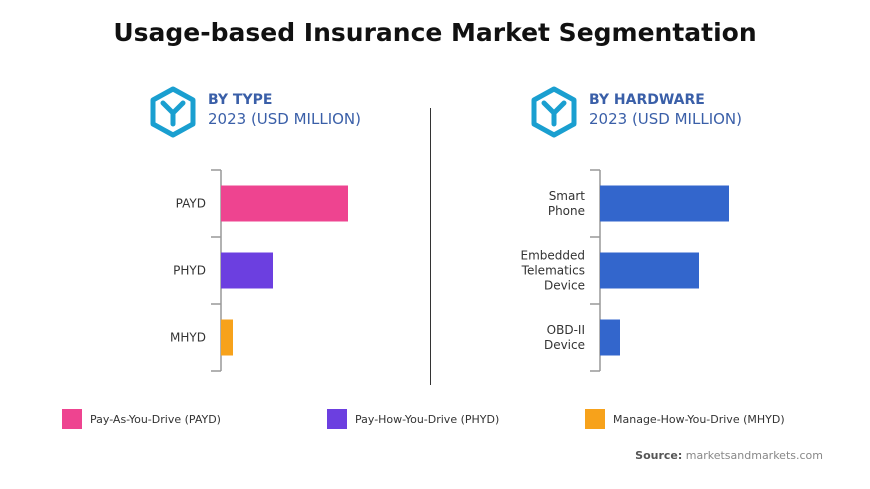 This screenshot has height=489, width=870. What do you see at coordinates (564, 337) in the screenshot?
I see `category-label: OBD-II Device` at bounding box center [564, 337].